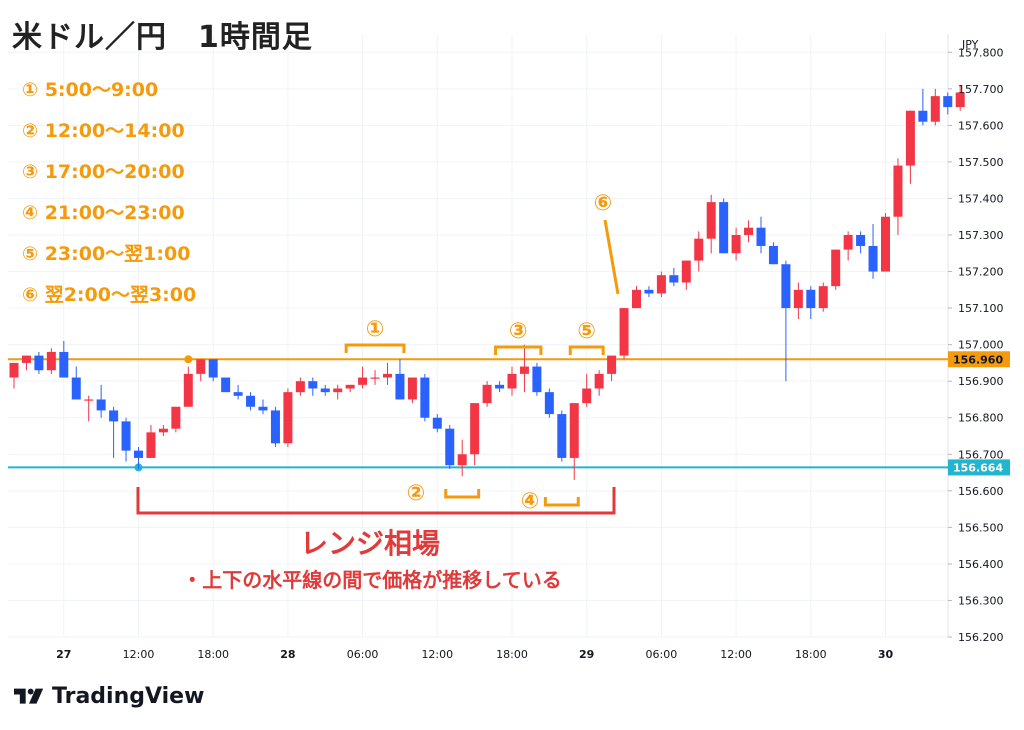  What do you see at coordinates (611, 257) in the screenshot?
I see `marker-6-pointer` at bounding box center [611, 257].